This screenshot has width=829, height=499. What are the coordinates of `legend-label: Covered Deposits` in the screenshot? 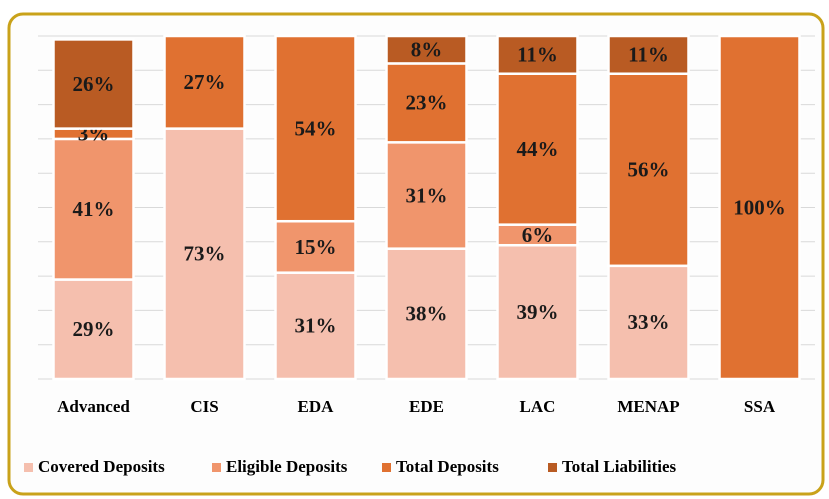 It's located at (101, 466).